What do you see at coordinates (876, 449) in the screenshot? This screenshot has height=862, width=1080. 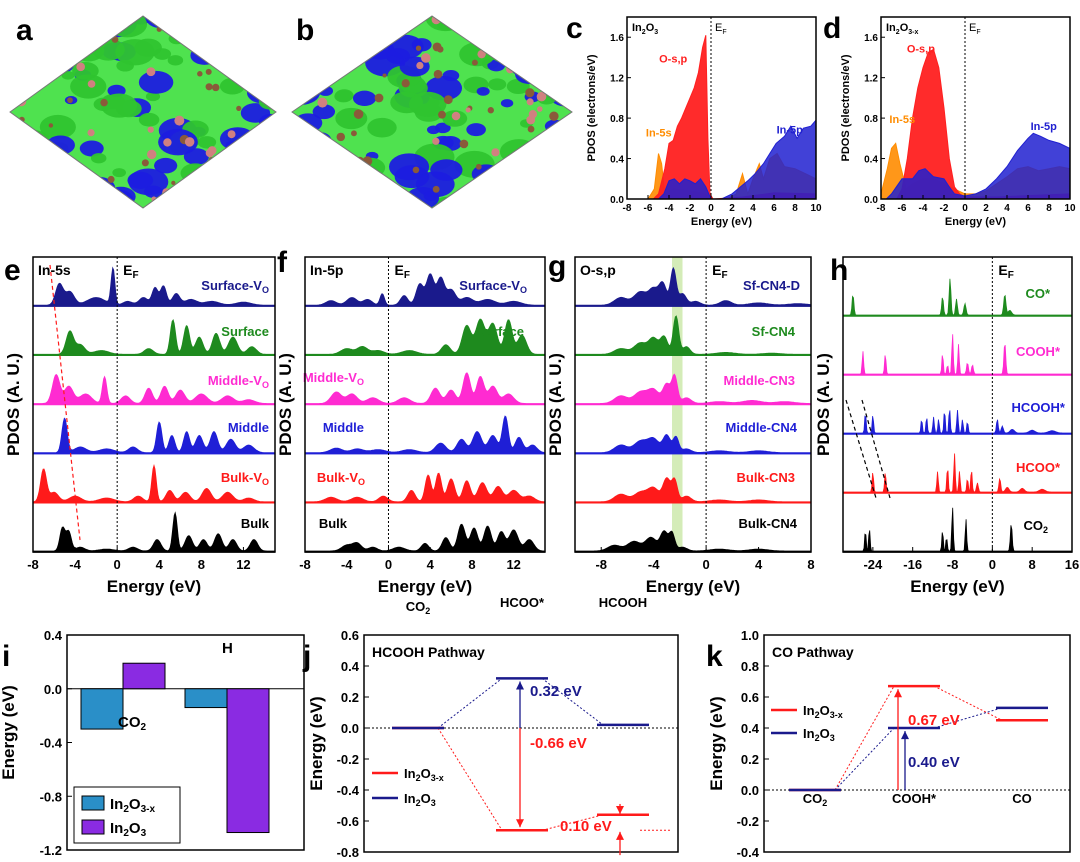 I see `guide-line` at bounding box center [876, 449].